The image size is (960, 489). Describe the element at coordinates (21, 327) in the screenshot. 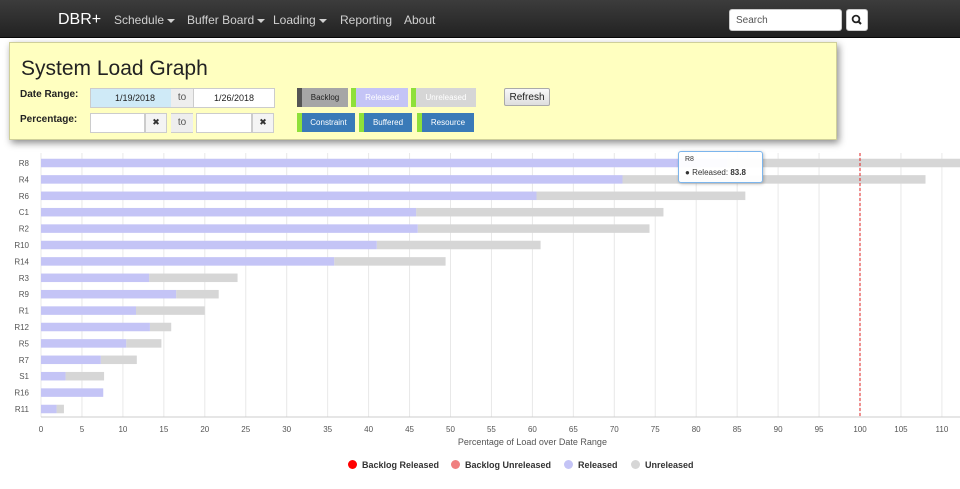

I see `y-tick-label: R12` at that location.